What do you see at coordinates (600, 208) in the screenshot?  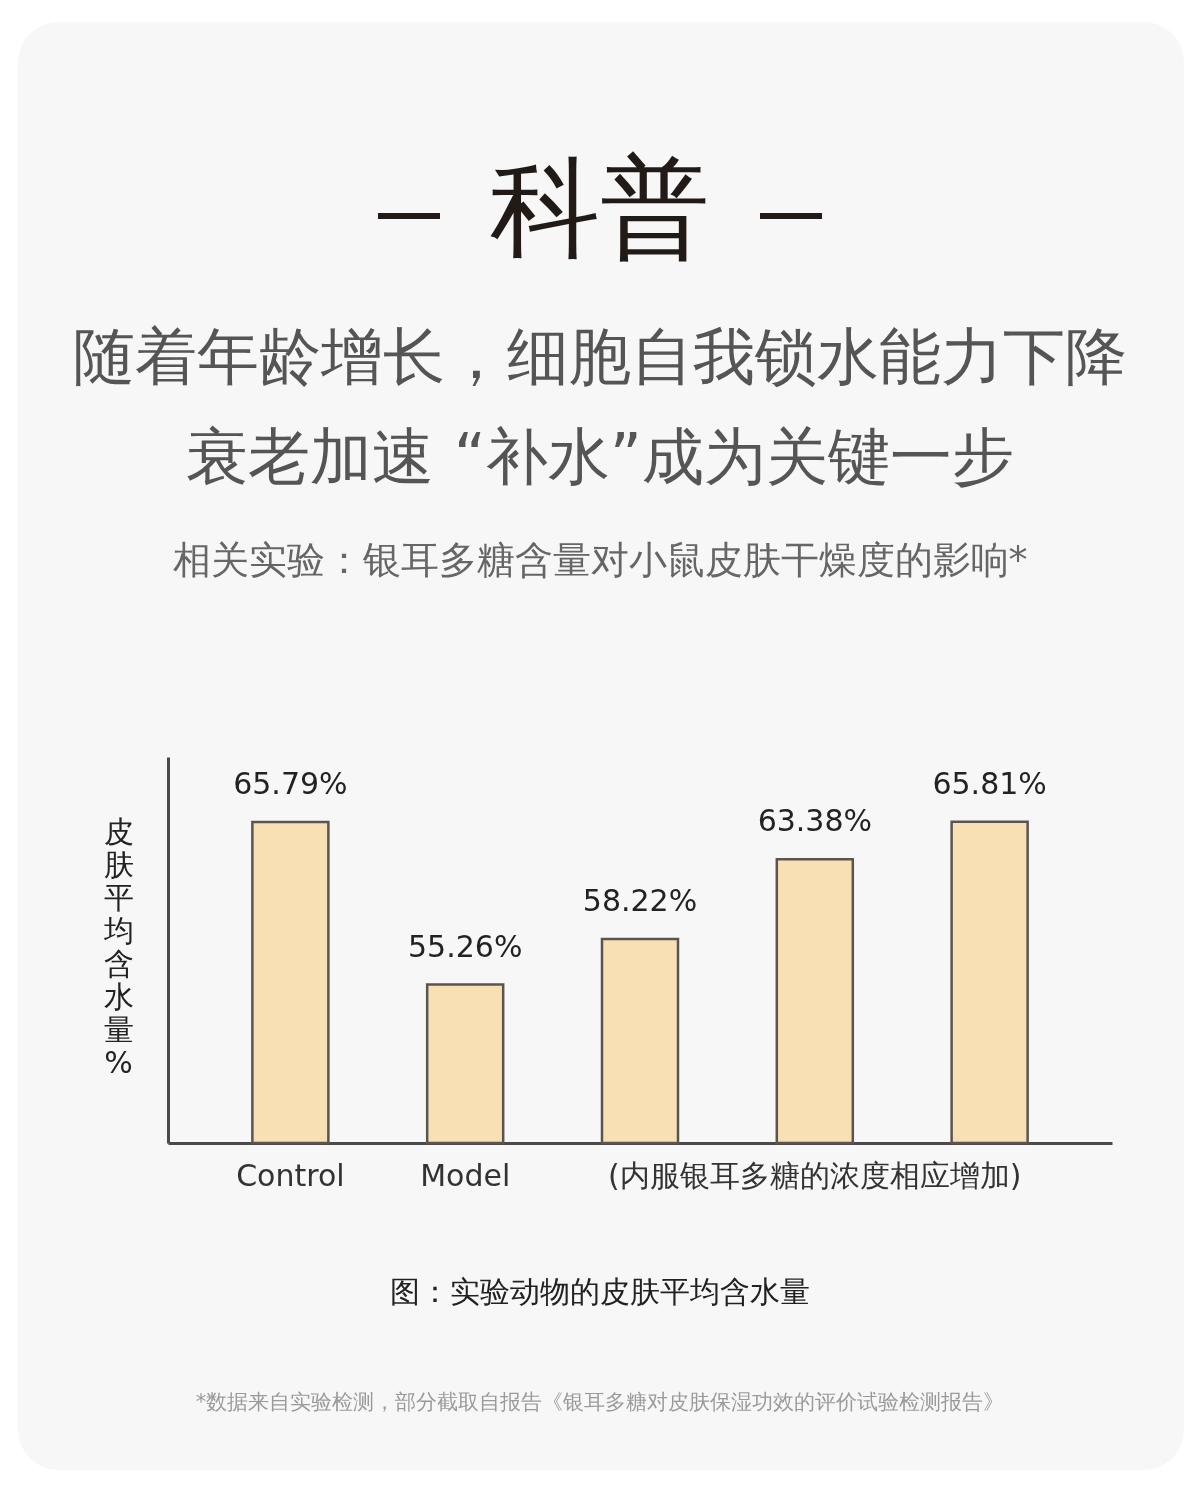 I see `chart-title: 科普` at bounding box center [600, 208].